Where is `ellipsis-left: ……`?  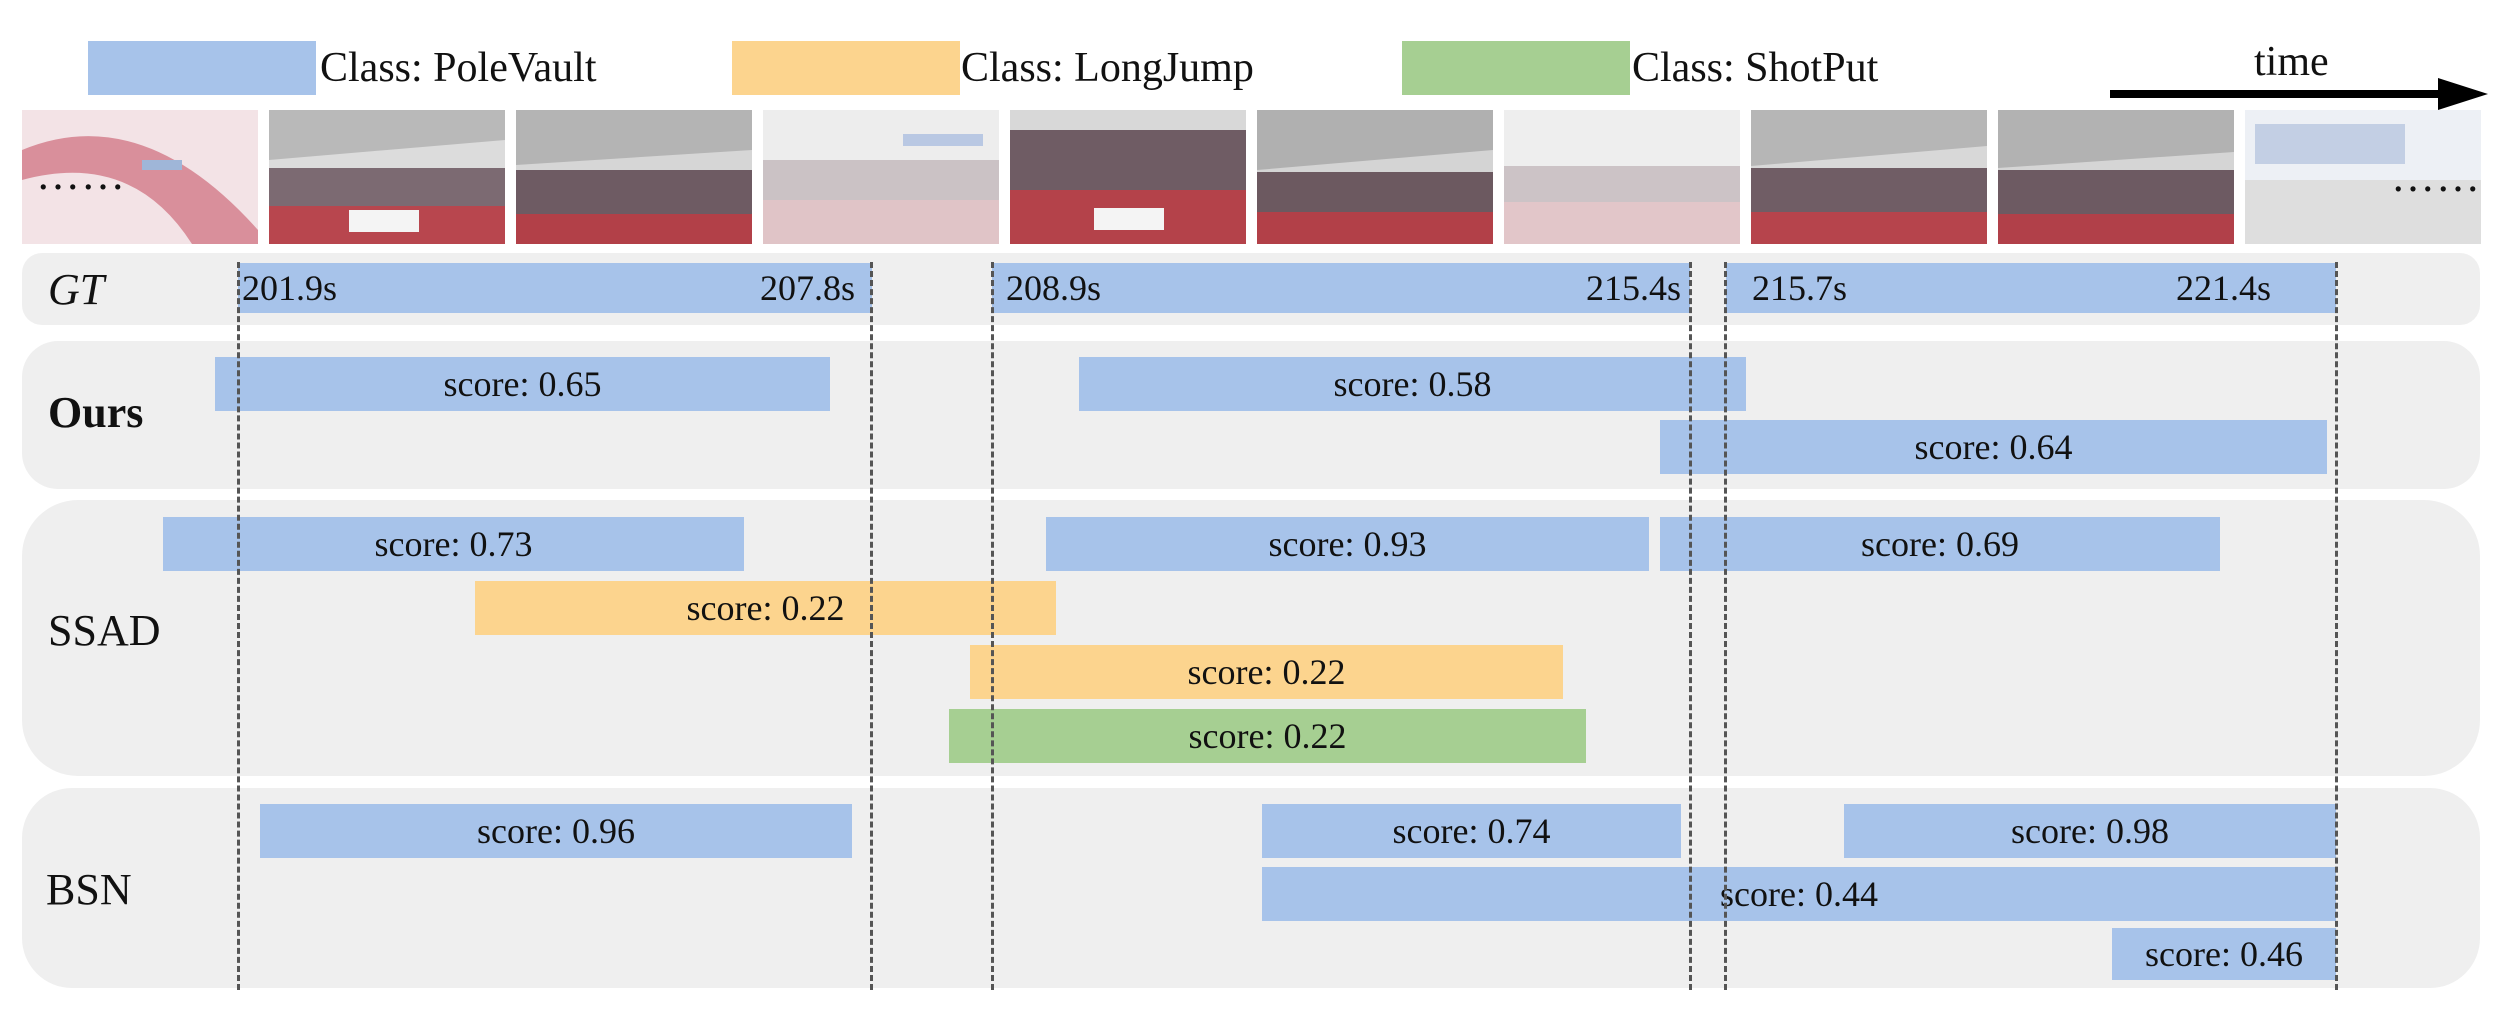
ellipsis-left: …… is located at coordinates (81, 174).